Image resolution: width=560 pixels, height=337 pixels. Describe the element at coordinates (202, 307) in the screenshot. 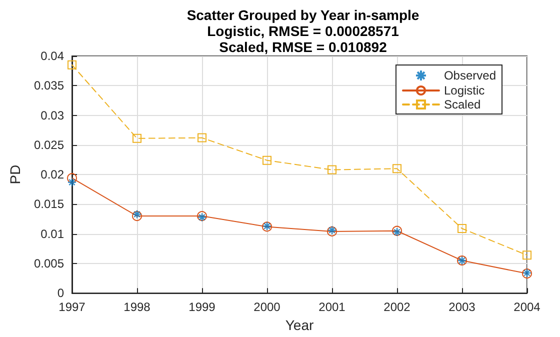

I see `x-tick-label: 1999` at that location.